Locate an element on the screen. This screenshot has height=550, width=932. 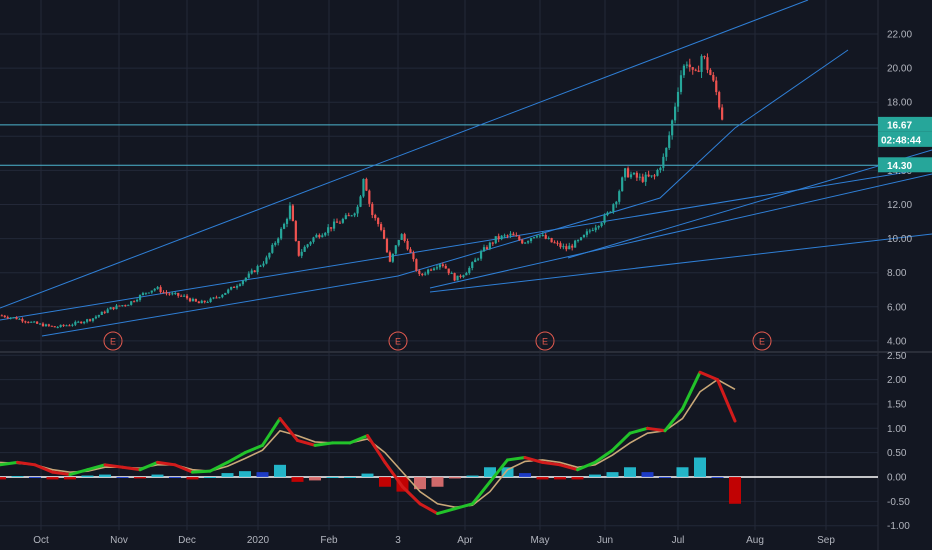
price-tick-label: 12.00 is located at coordinates (899, 205).